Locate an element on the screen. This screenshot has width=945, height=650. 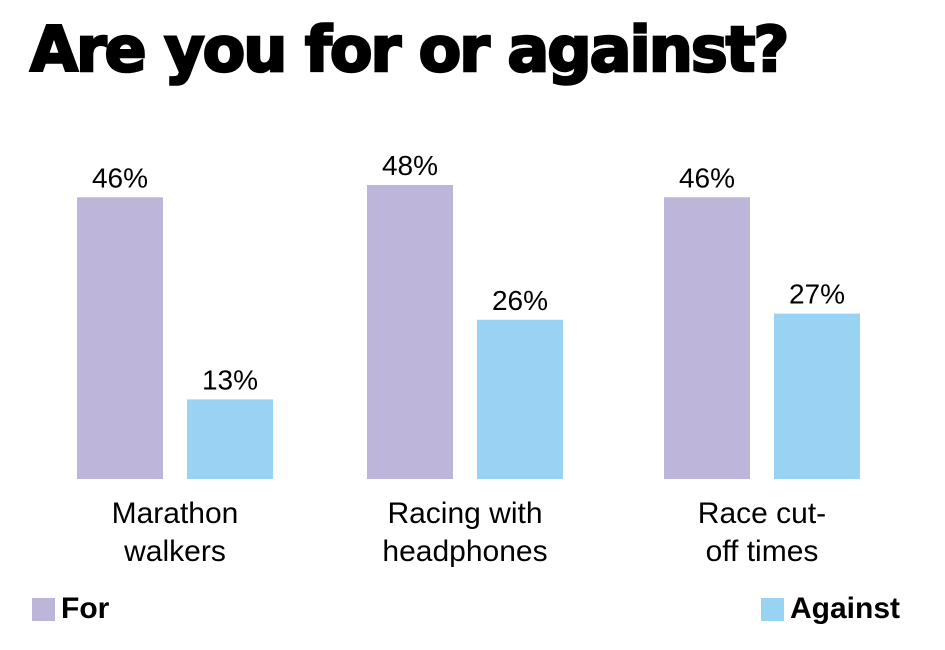
legend-swatch-for is located at coordinates (43, 609).